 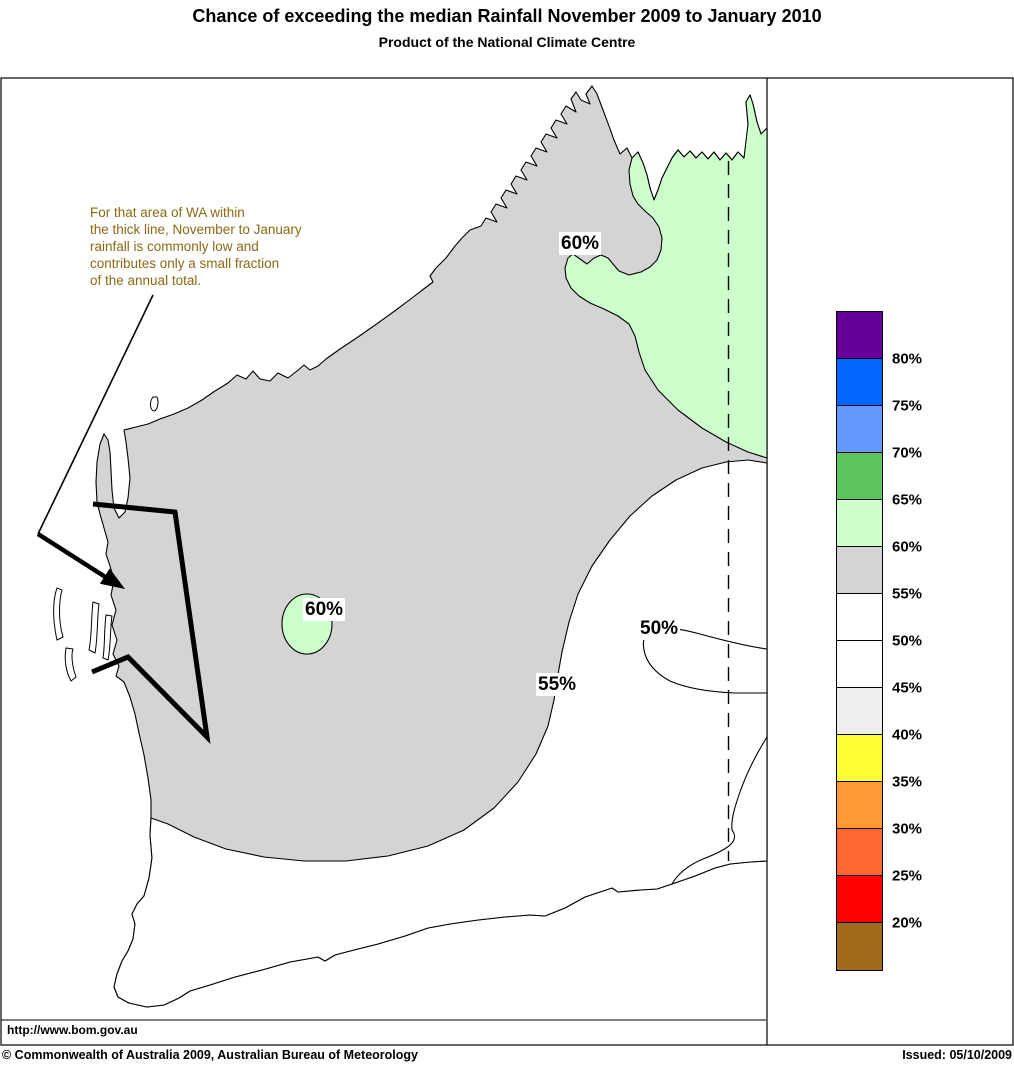 I want to click on annotation-arrowhead-icon, so click(x=112, y=578).